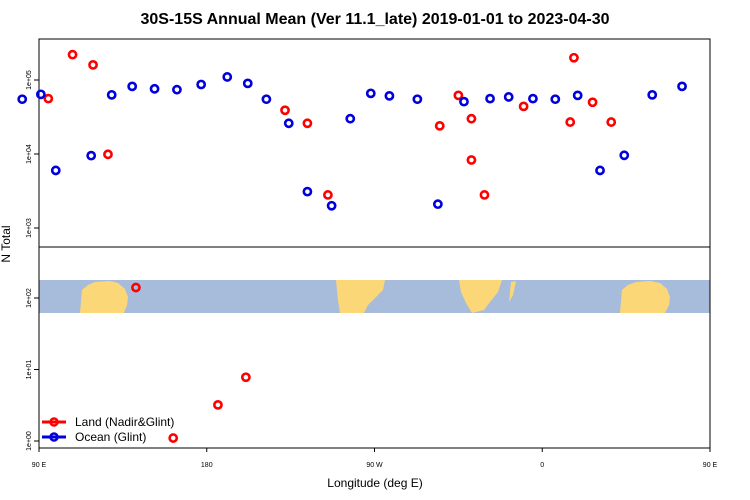 The height and width of the screenshot is (500, 750). What do you see at coordinates (6, 243) in the screenshot?
I see `y-axis-label: N Total` at bounding box center [6, 243].